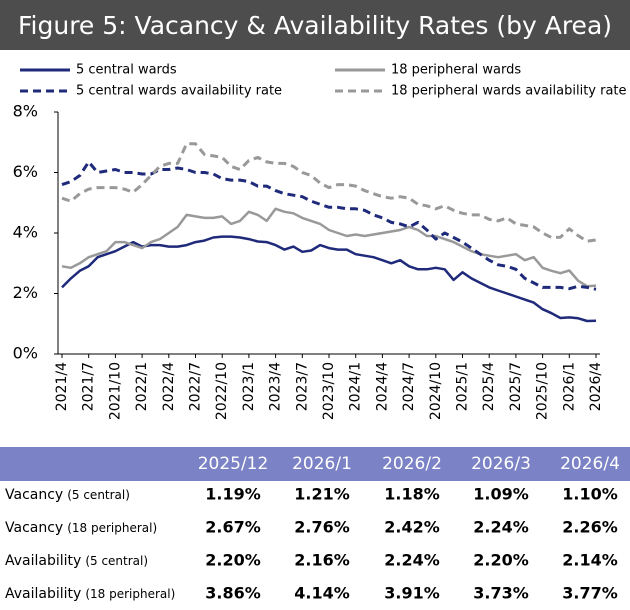 This screenshot has width=630, height=610. What do you see at coordinates (409, 386) in the screenshot?
I see `x-tick-label: 2024/7` at bounding box center [409, 386].